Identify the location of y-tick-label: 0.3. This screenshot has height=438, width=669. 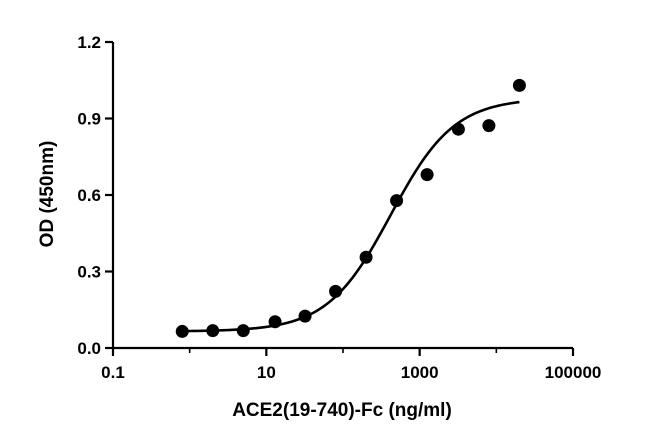
(89, 272).